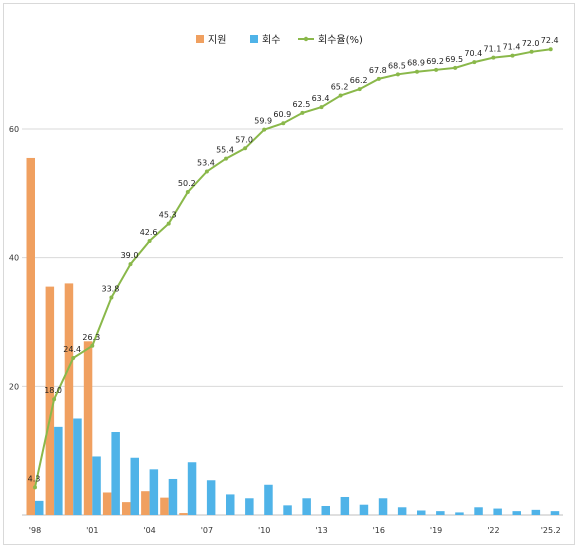  Describe the element at coordinates (301, 104) in the screenshot. I see `data-label: 62.5` at that location.